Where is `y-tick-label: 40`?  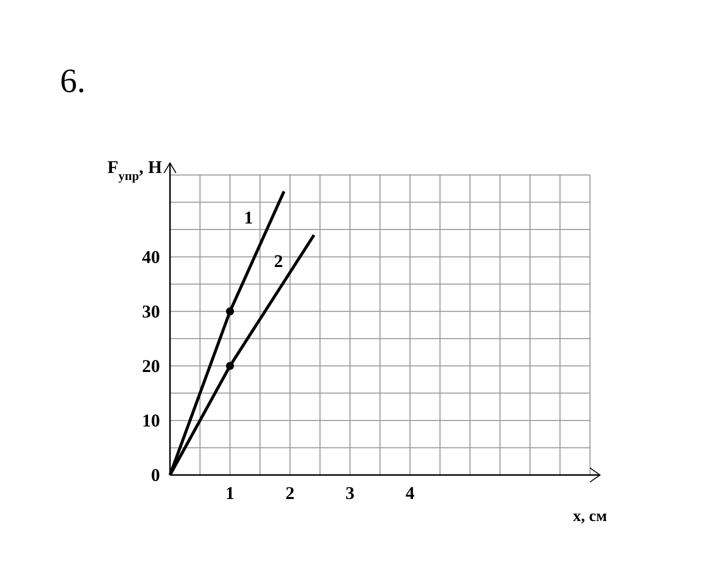
y-tick-label: 40 is located at coordinates (151, 256).